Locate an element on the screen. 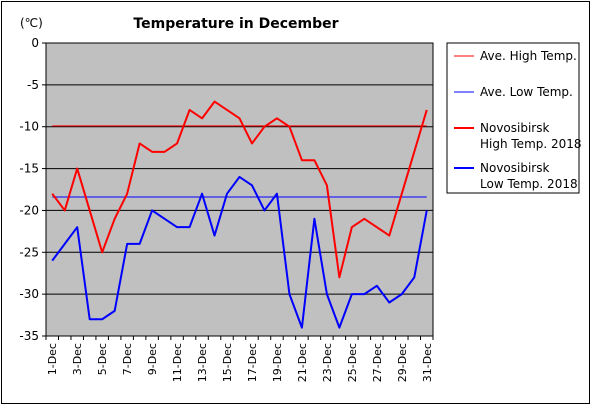  y-tick-label: -20 is located at coordinates (29, 210).